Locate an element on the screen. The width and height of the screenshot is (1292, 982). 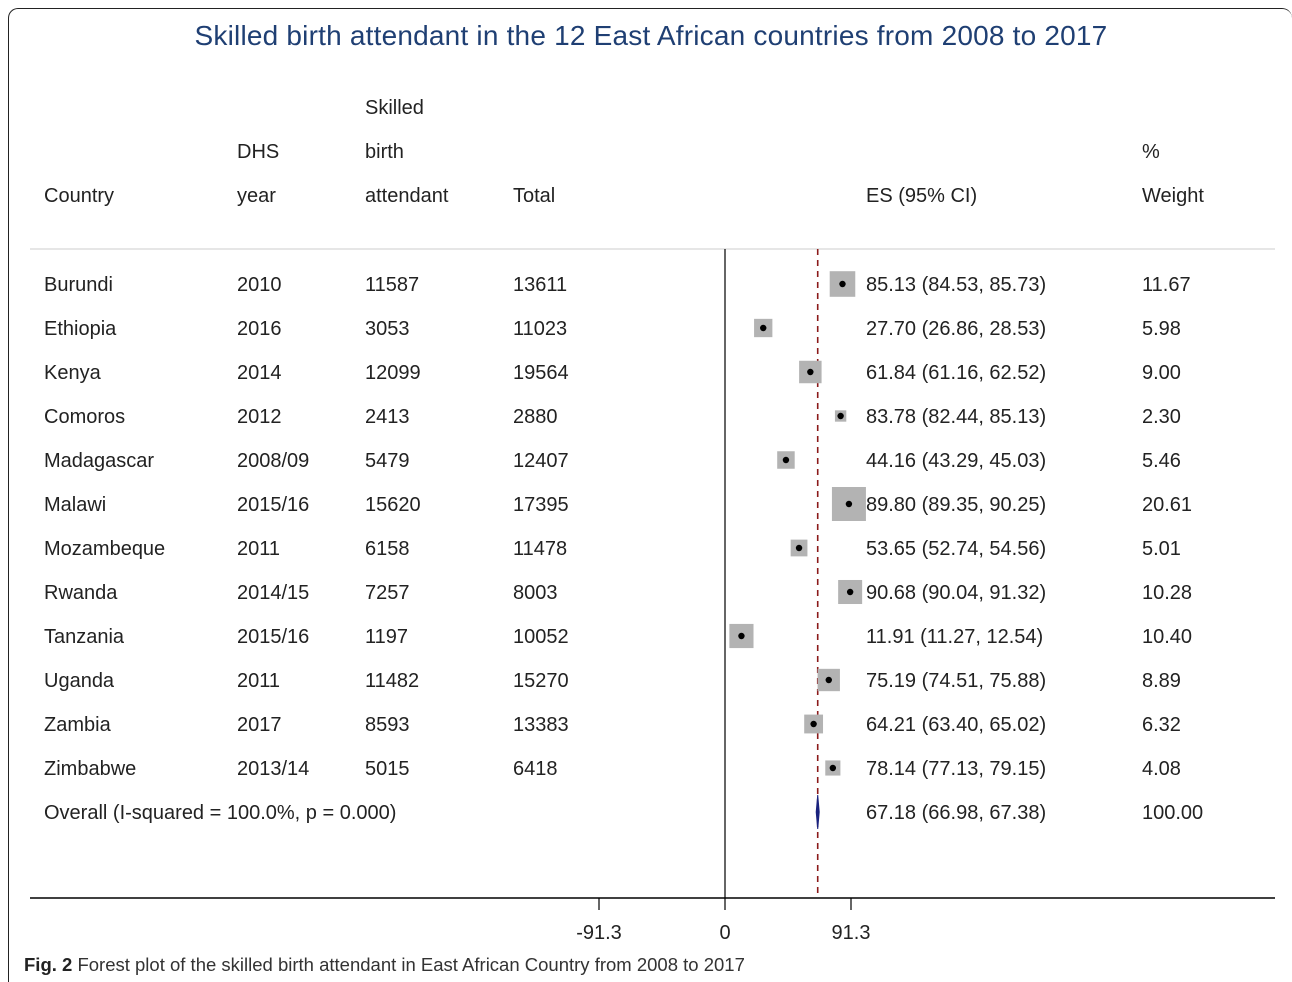
row-comoros-es-ci: 83.78 (82.44, 85.13) is located at coordinates (956, 417).